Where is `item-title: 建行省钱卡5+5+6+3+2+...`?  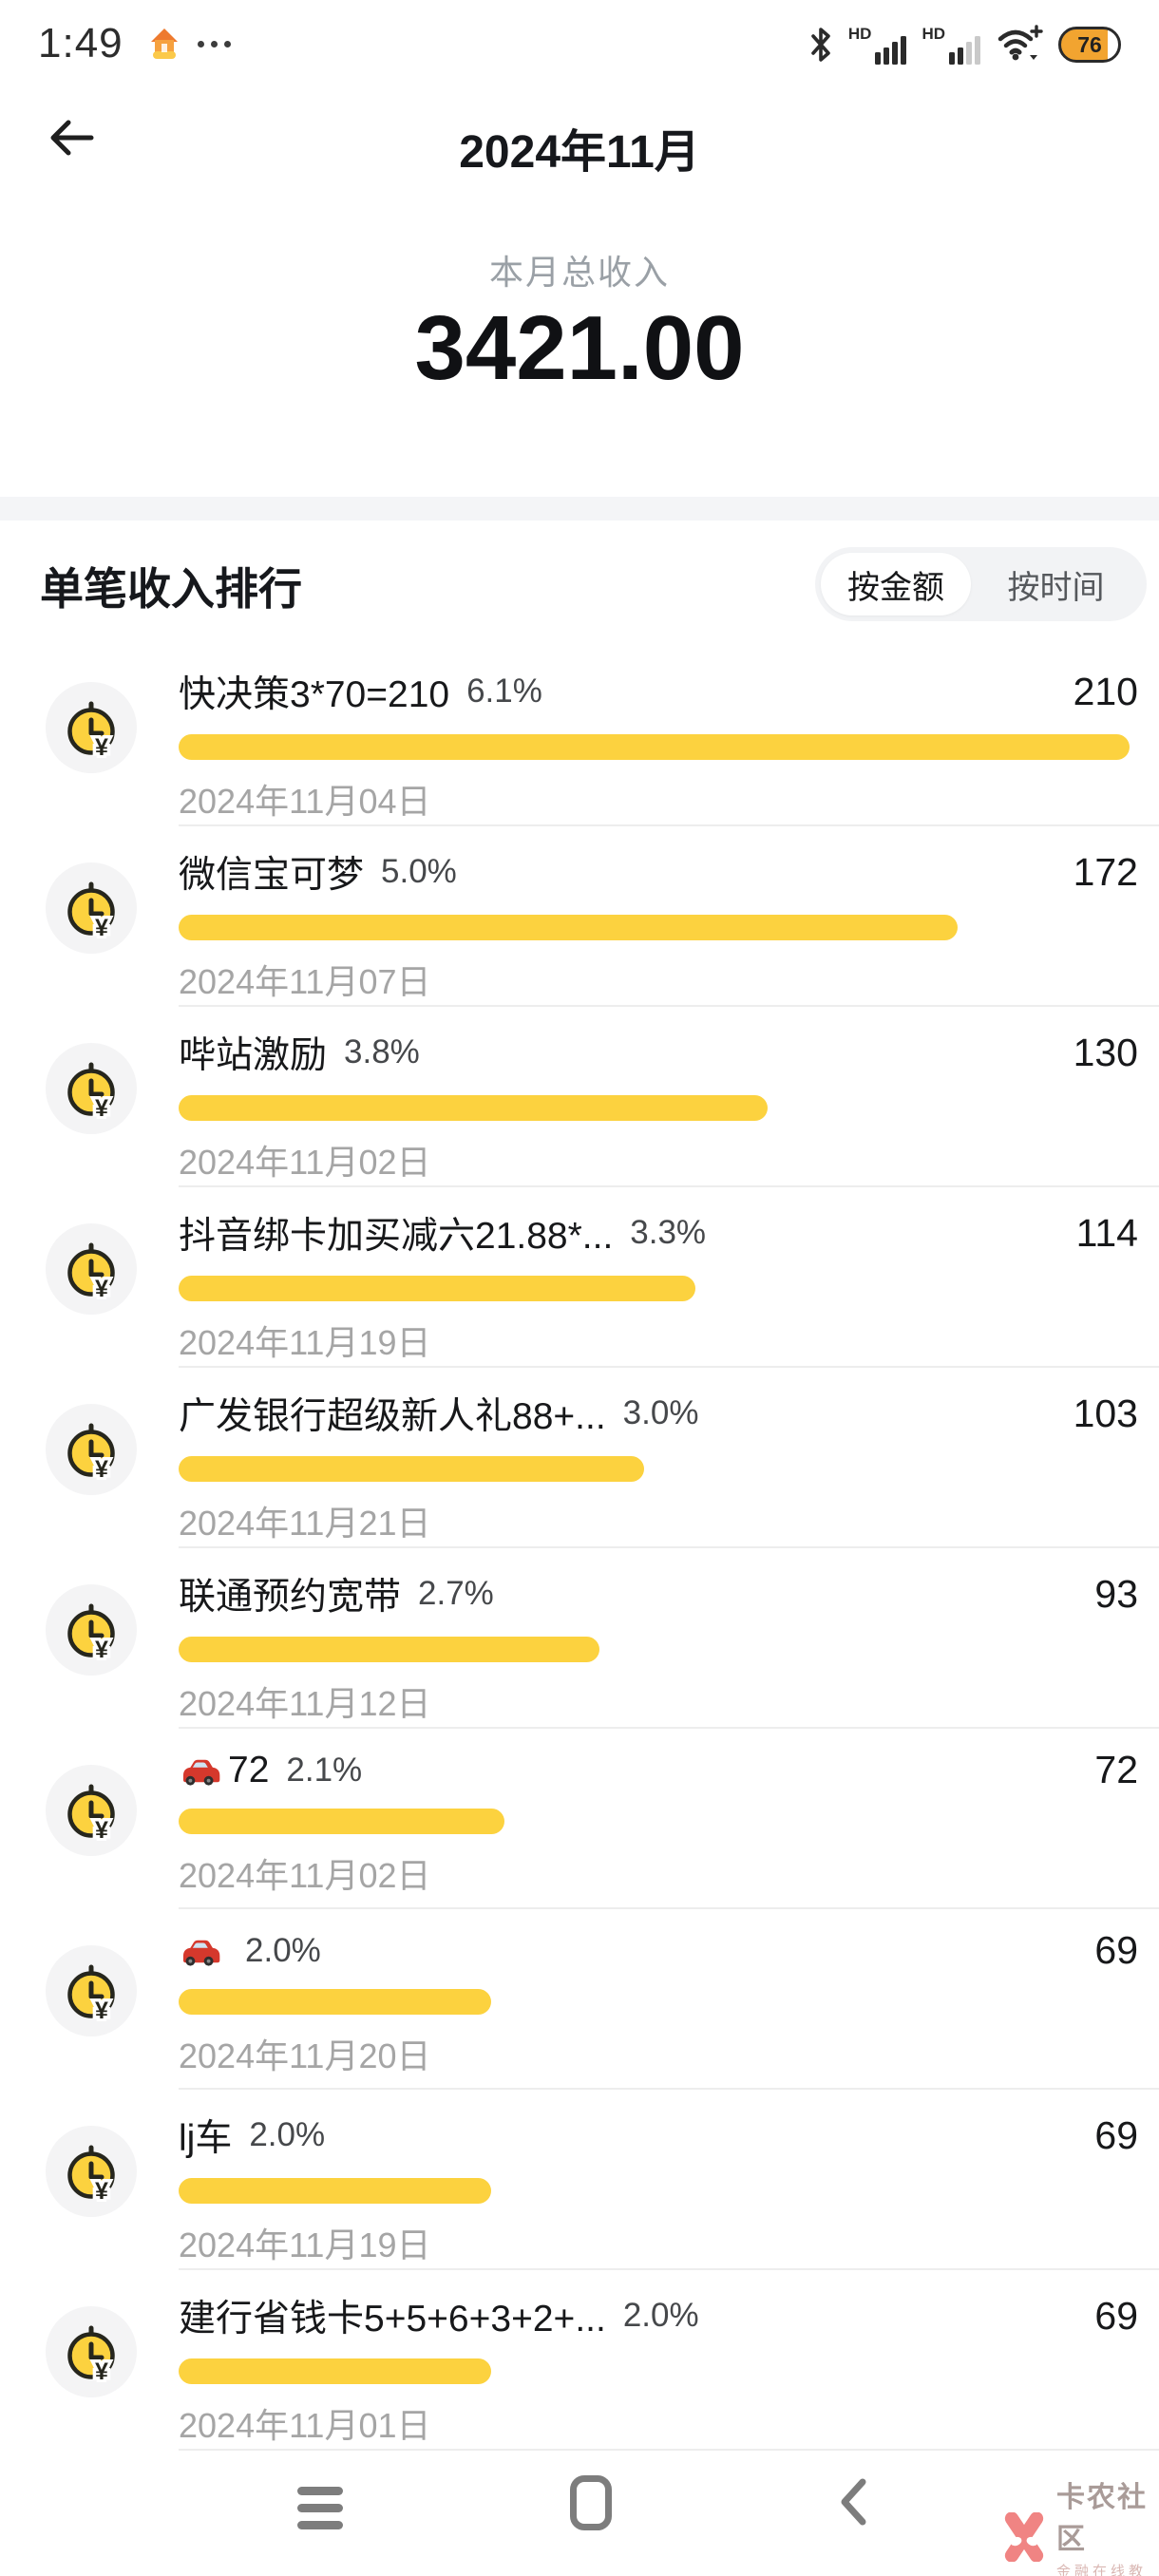 item-title: 建行省钱卡5+5+6+3+2+... is located at coordinates (392, 2319).